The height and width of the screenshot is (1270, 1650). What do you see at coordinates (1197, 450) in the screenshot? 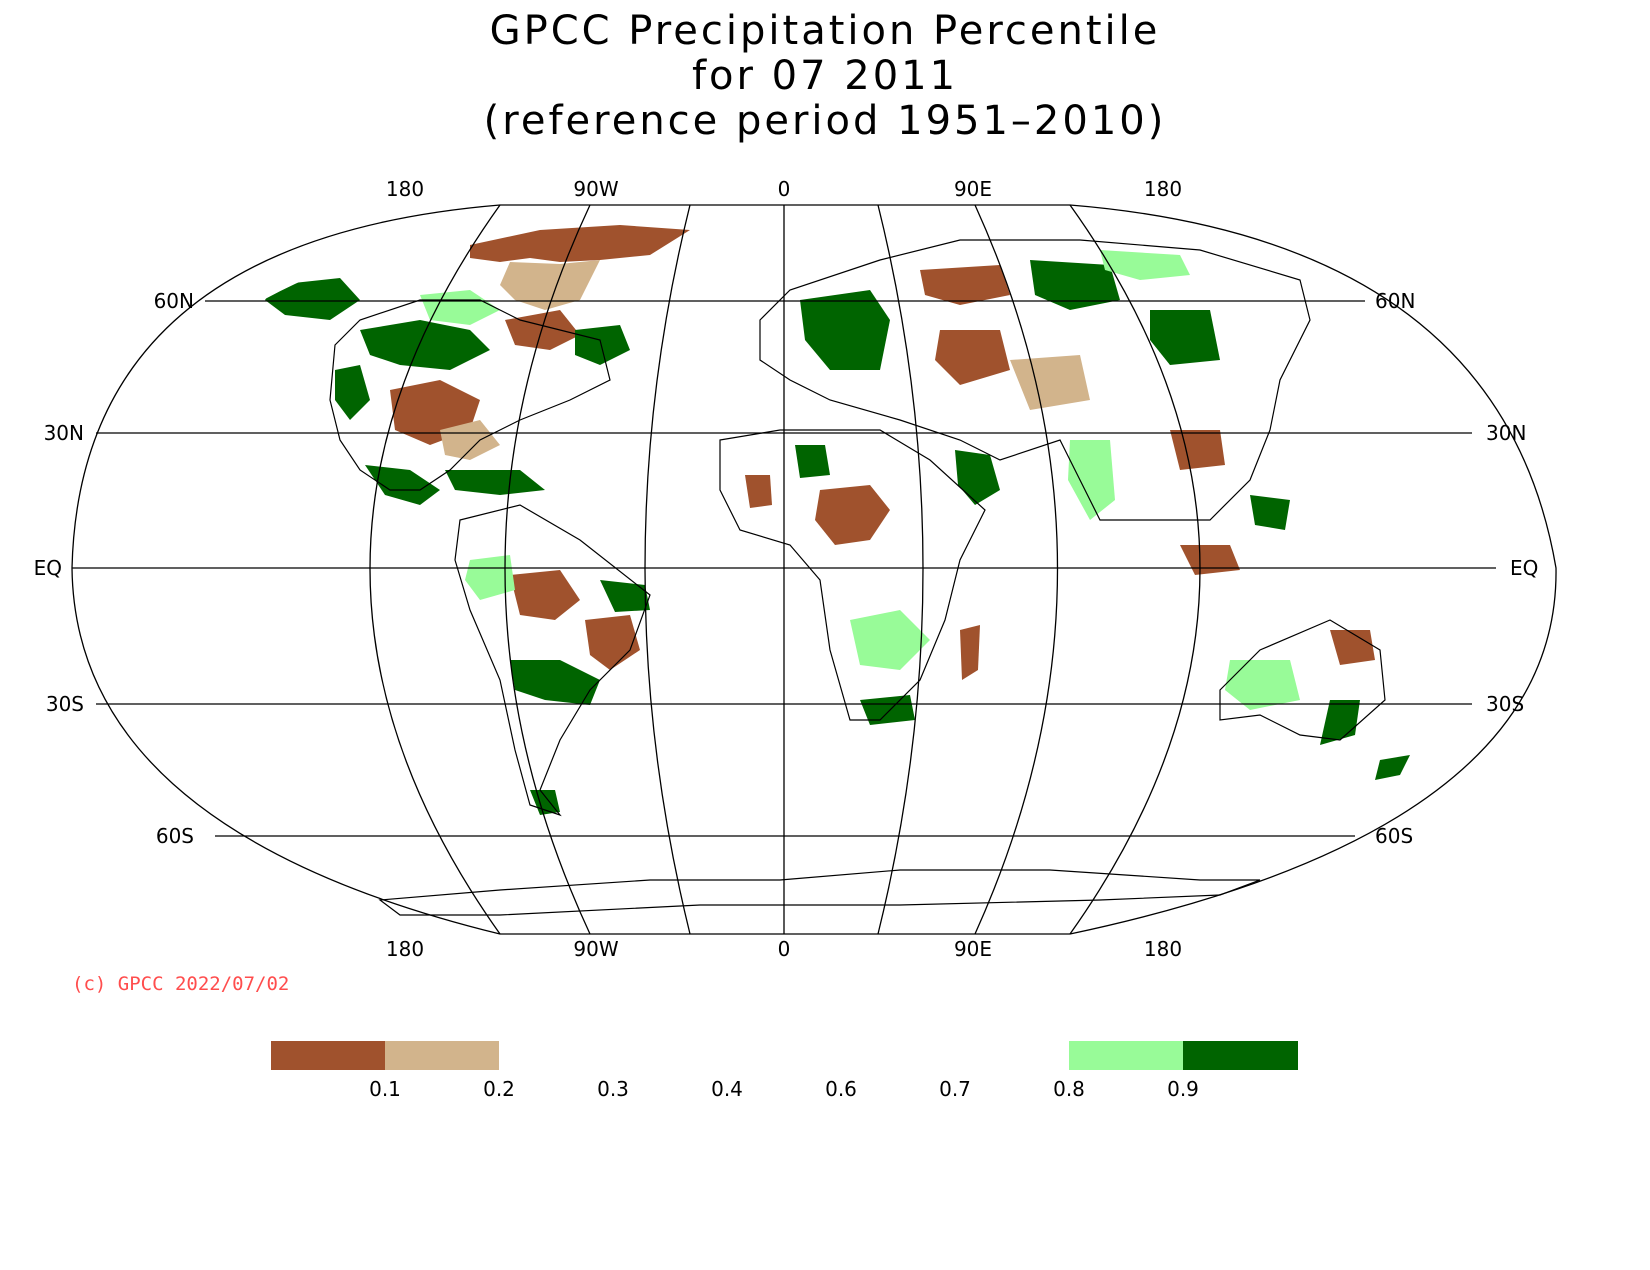
I see `china-dry-region` at bounding box center [1197, 450].